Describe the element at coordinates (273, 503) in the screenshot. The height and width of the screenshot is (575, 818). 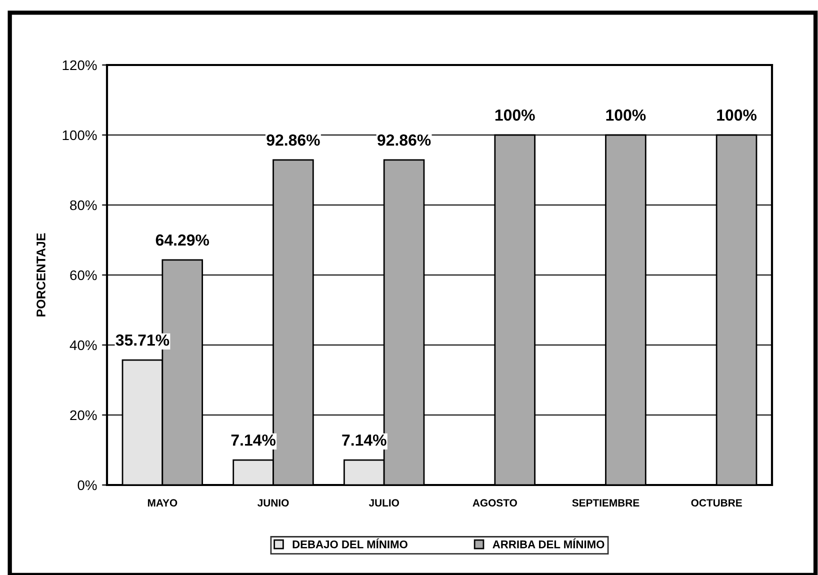
I see `x-tick-label: JUNIO` at that location.